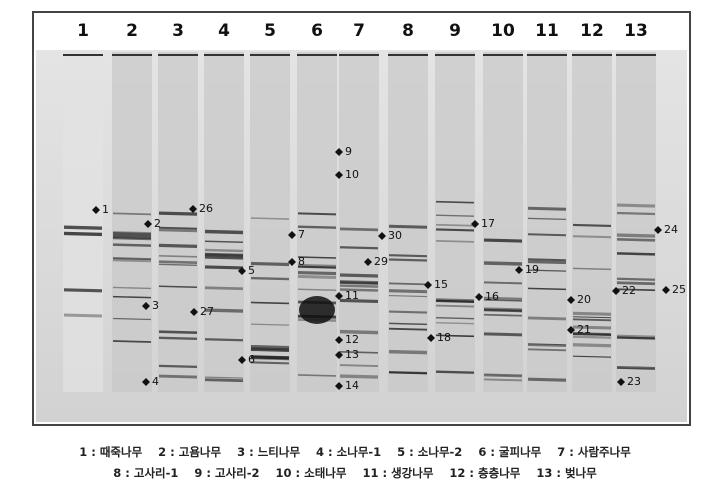  What do you see at coordinates (132, 31) in the screenshot?
I see `lane-number: 2` at bounding box center [132, 31].